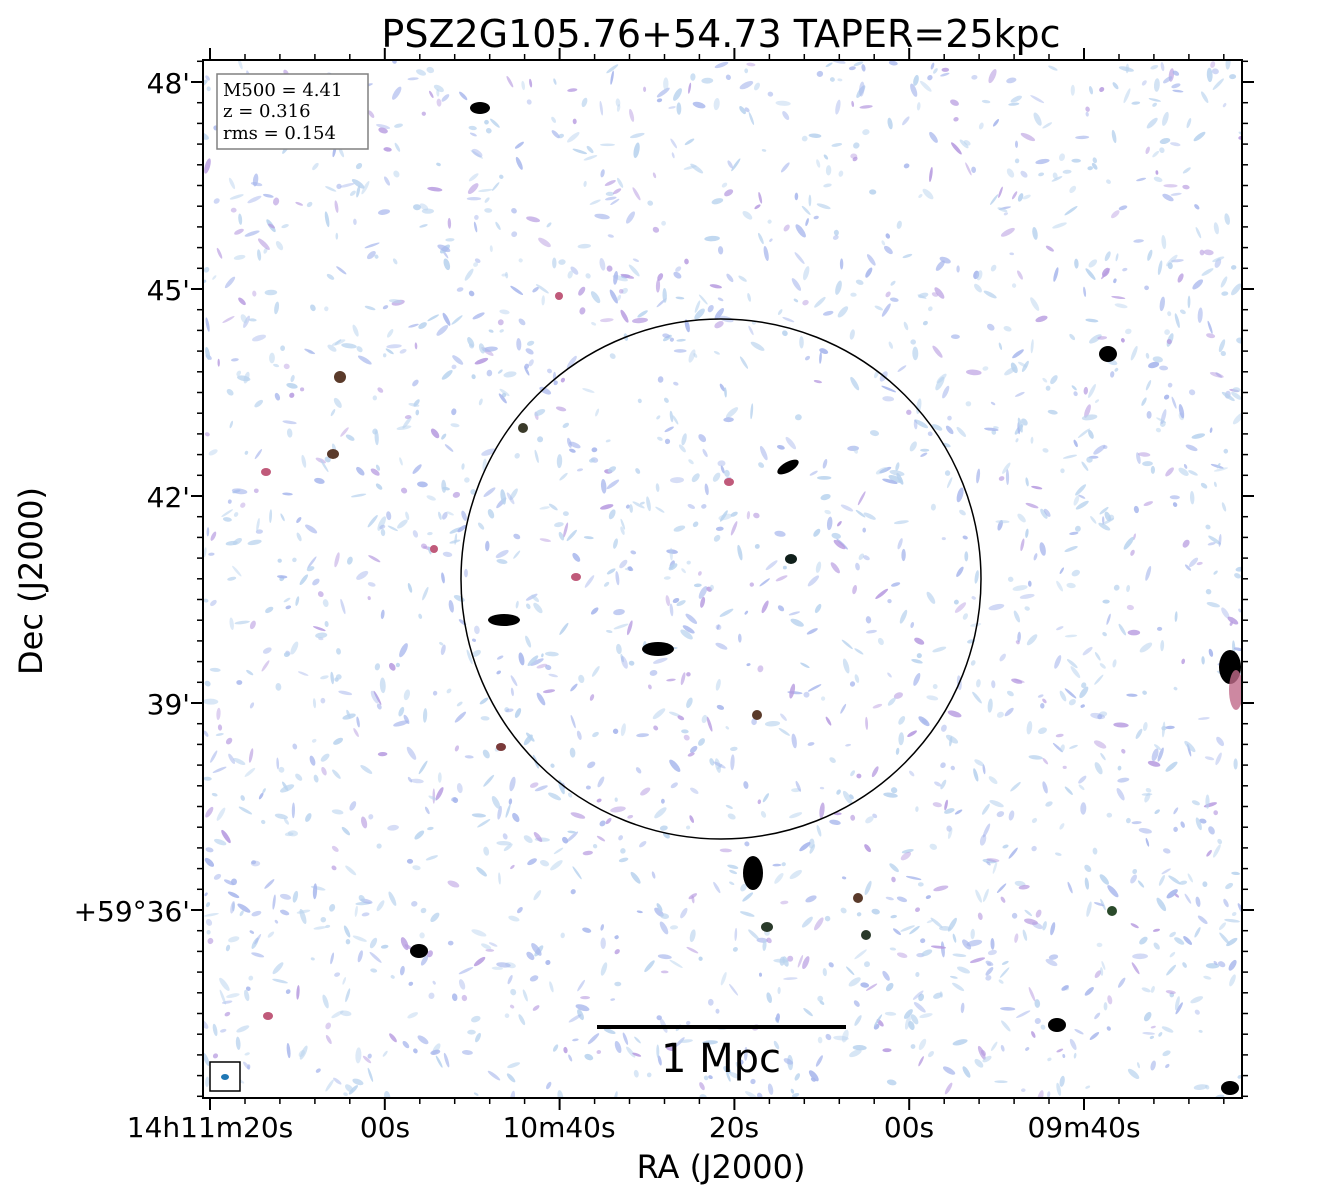  I want to click on radio-source, so click(757, 715).